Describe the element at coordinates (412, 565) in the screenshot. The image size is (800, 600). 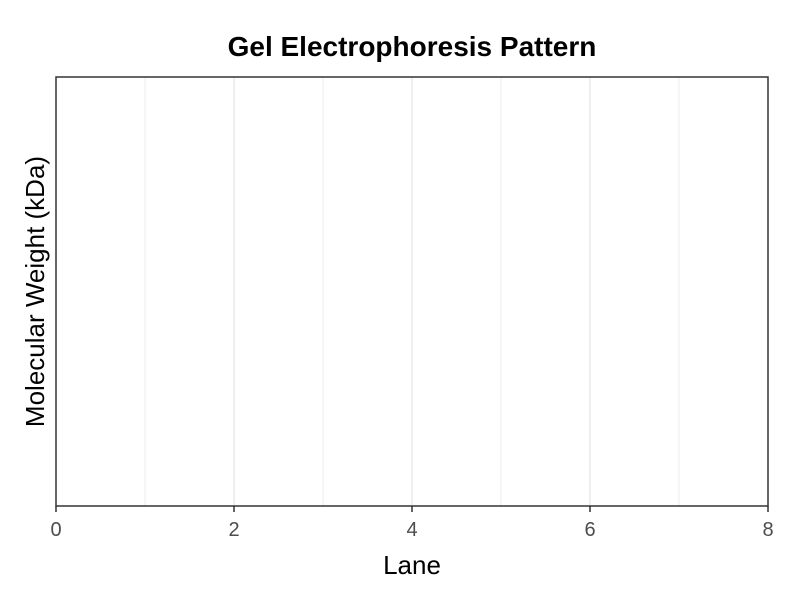
I see `x-axis-title: Lane` at that location.